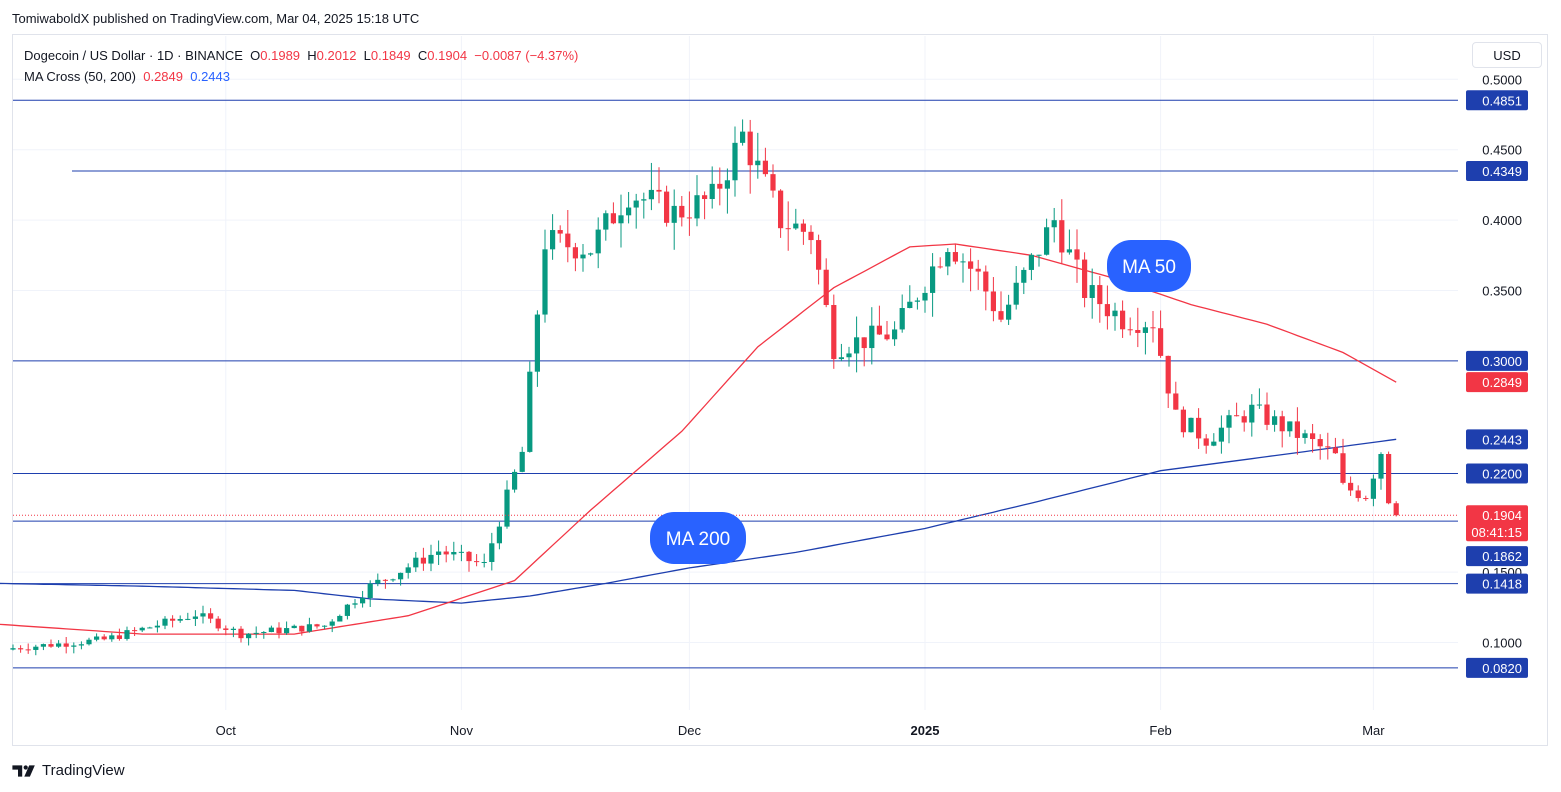 Image resolution: width=1561 pixels, height=792 pixels. I want to click on ma50-price-tag: 0.2849, so click(1497, 382).